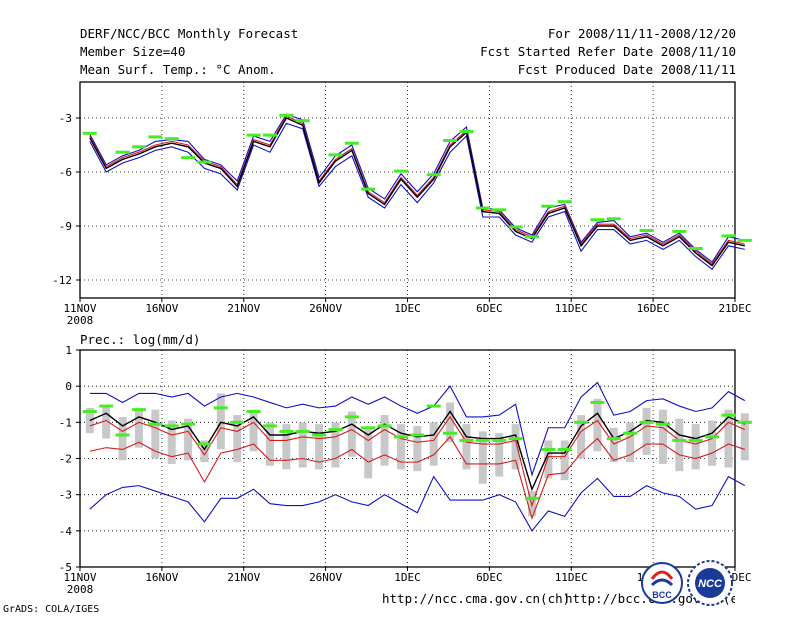 This screenshot has width=800, height=618. What do you see at coordinates (66, 531) in the screenshot?
I see `y-tick-label: -4` at bounding box center [66, 531].